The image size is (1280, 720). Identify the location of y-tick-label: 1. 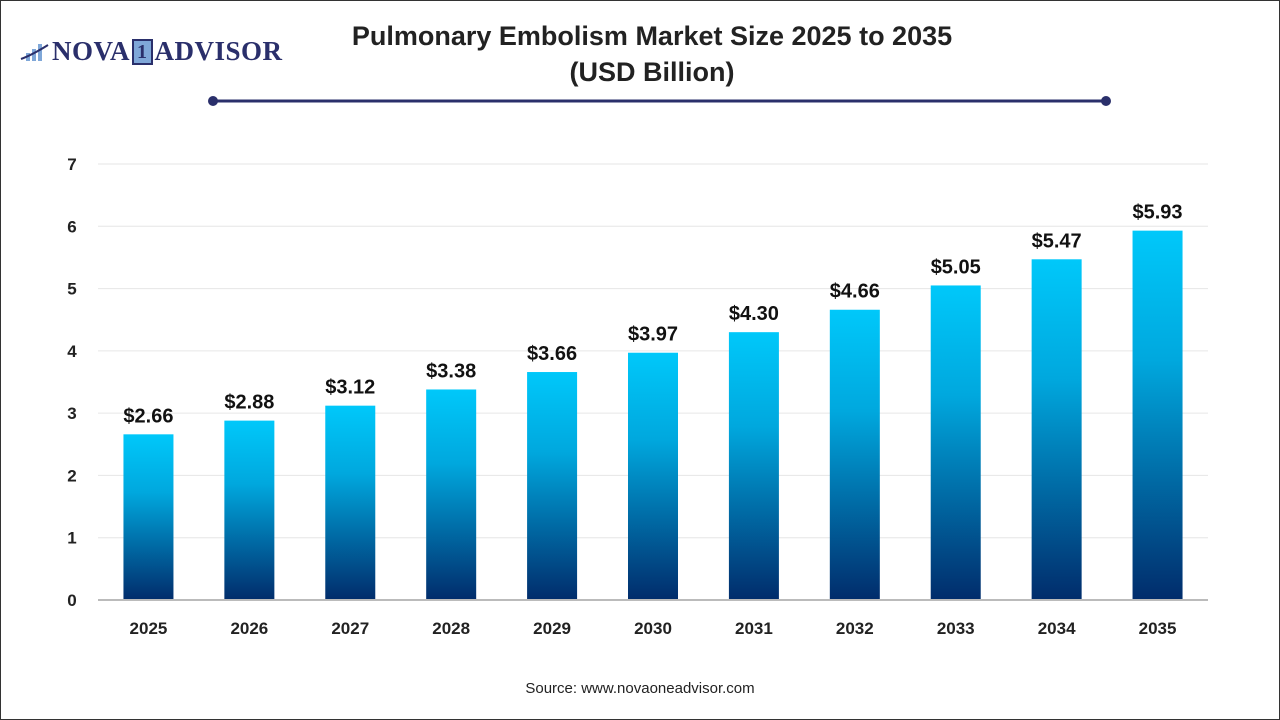
(71, 538).